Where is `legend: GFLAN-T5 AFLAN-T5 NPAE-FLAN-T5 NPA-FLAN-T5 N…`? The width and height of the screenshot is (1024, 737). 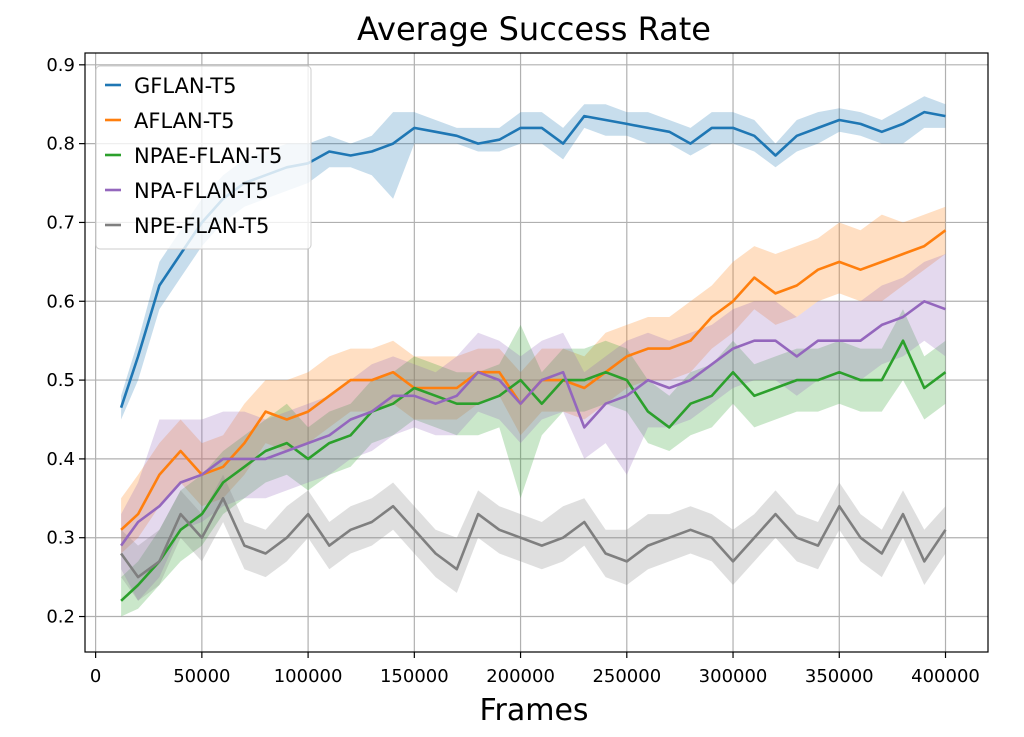 legend: GFLAN-T5 AFLAN-T5 NPAE-FLAN-T5 NPA-FLAN-T5 N… is located at coordinates (203, 157).